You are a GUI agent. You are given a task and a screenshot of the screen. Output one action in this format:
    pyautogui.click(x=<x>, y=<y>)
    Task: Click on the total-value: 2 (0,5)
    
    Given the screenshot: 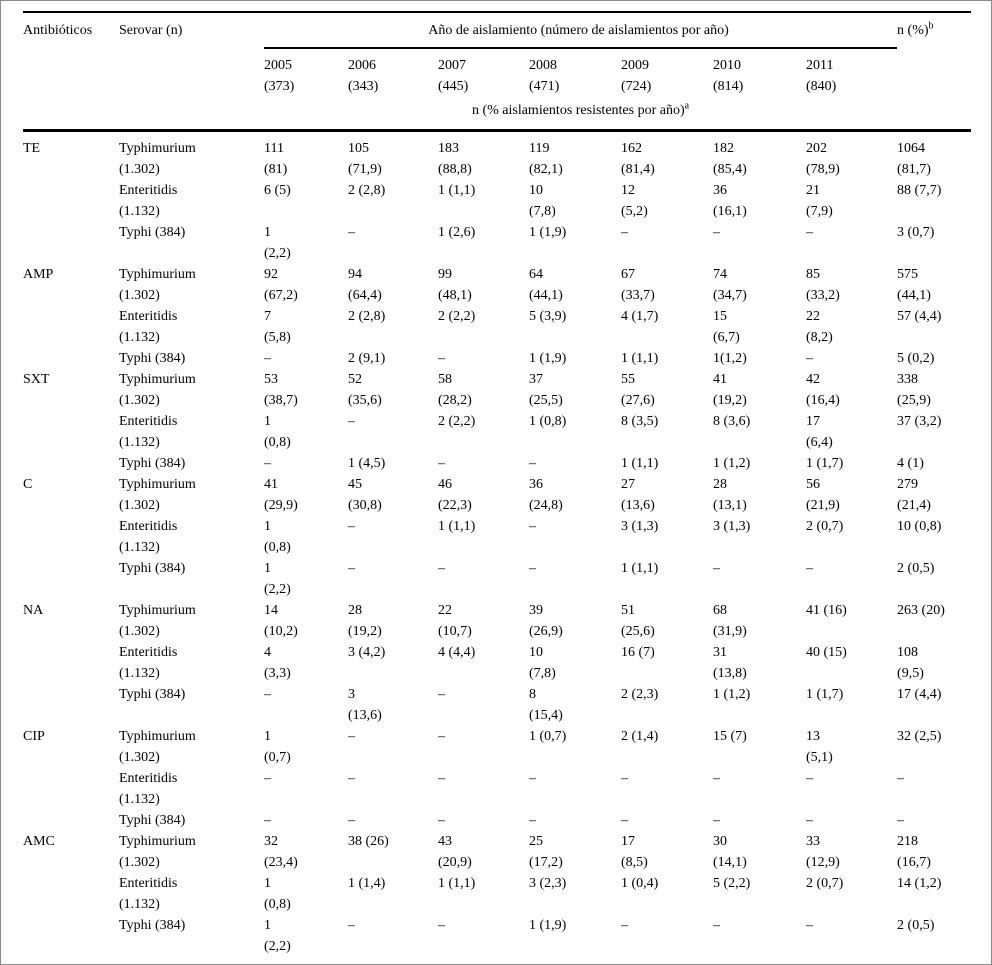 What is the action you would take?
    pyautogui.click(x=916, y=925)
    